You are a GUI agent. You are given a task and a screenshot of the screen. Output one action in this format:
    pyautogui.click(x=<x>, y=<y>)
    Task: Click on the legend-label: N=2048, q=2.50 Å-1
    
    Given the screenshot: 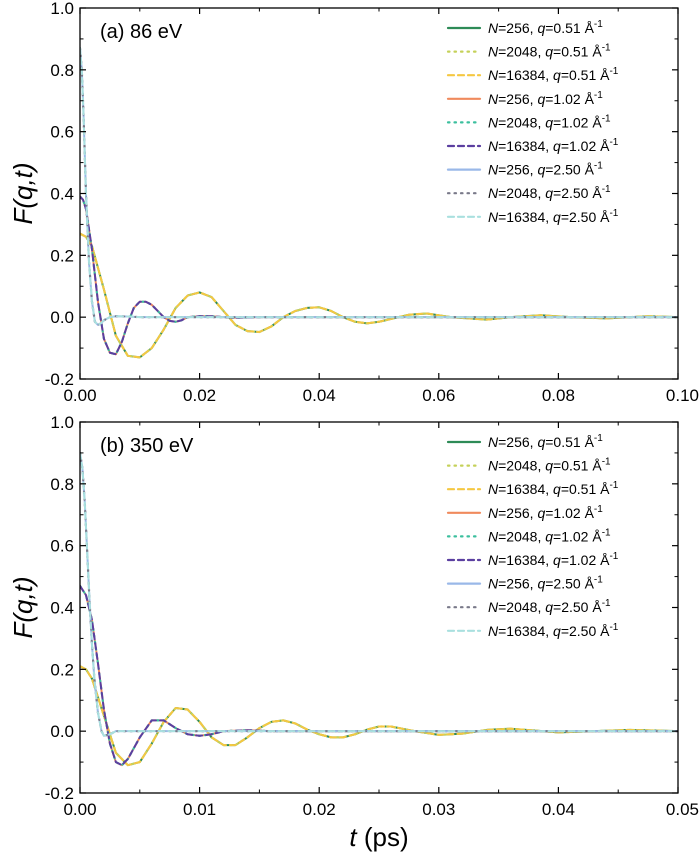 What is the action you would take?
    pyautogui.click(x=549, y=606)
    